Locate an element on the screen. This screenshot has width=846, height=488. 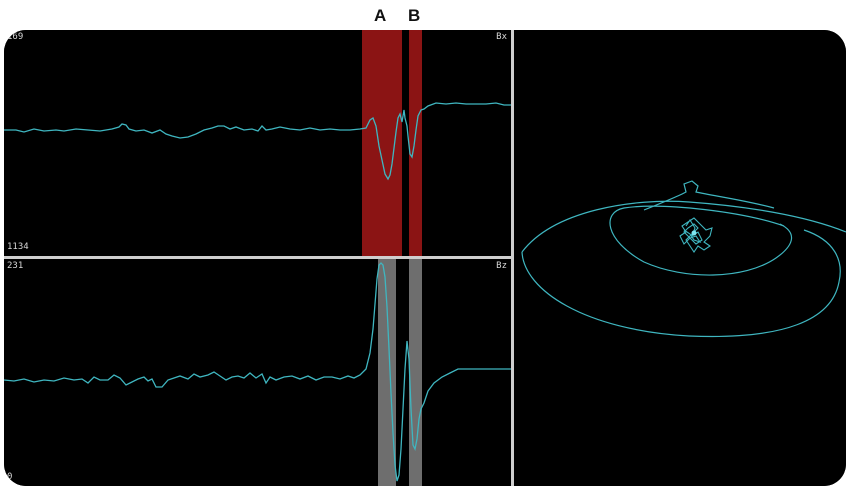
horizontal-panel-divider is located at coordinates (257, 257).